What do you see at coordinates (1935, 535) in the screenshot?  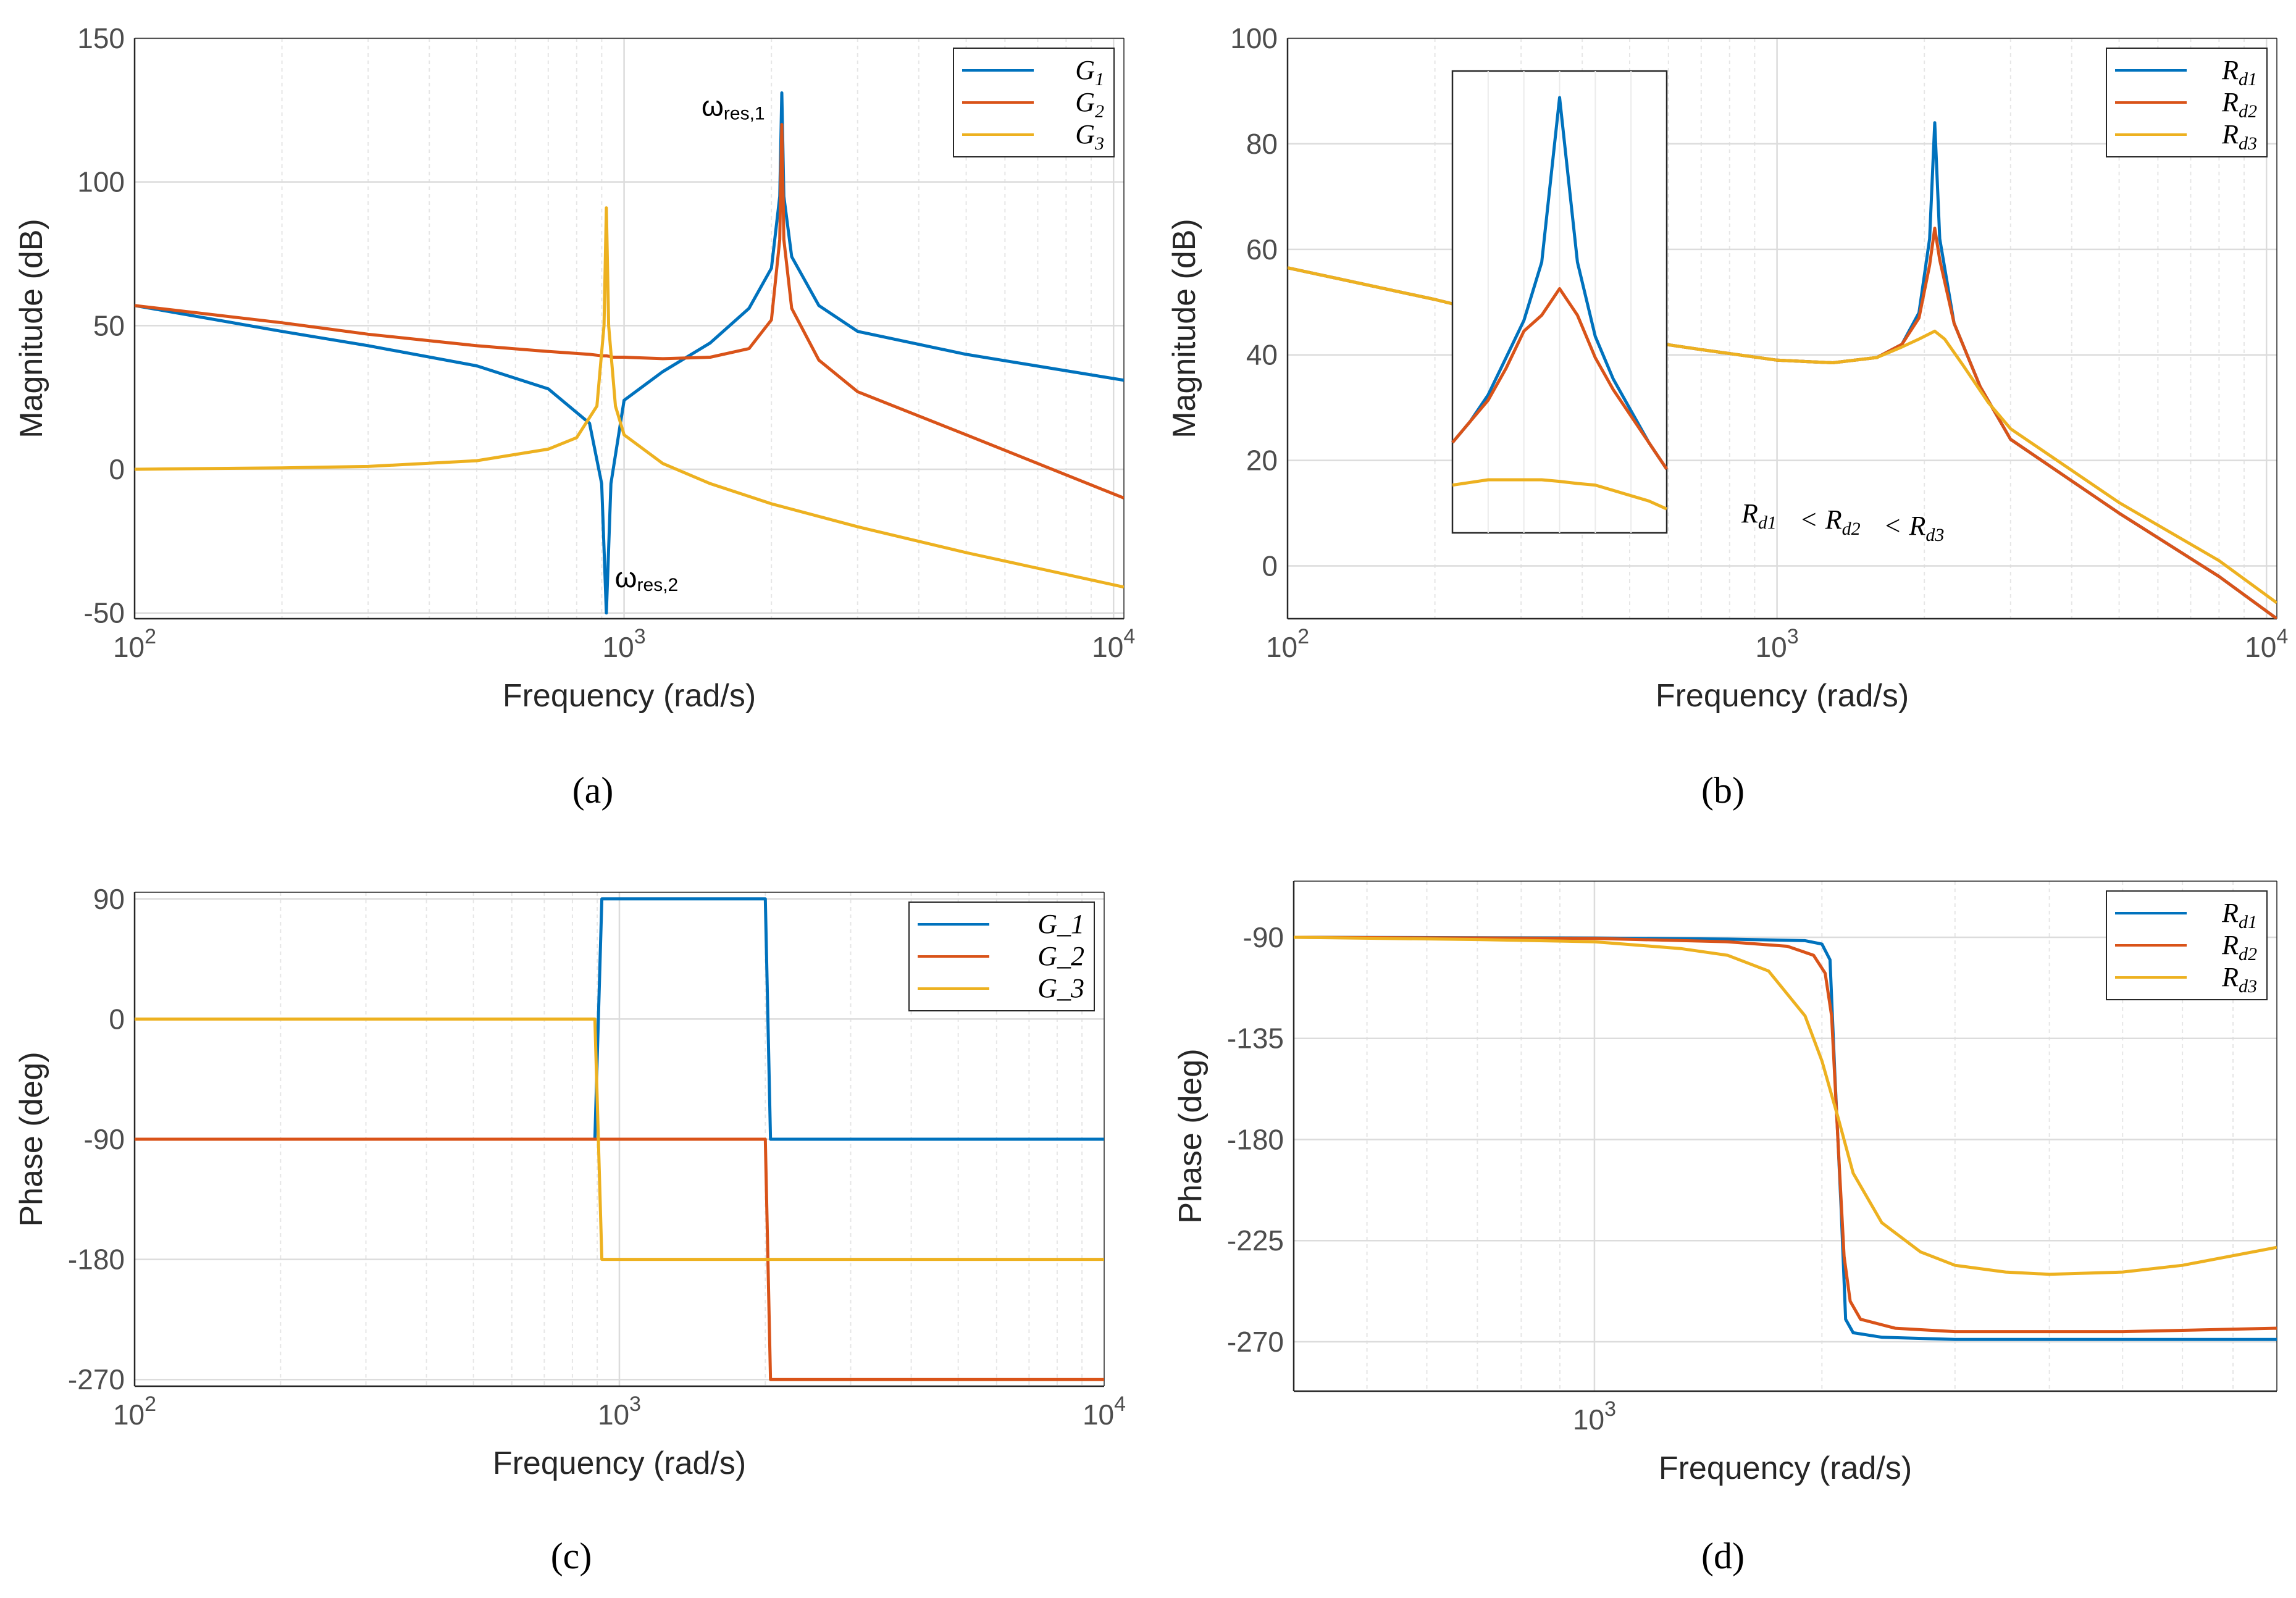 I see `relation-subscript: d3` at bounding box center [1935, 535].